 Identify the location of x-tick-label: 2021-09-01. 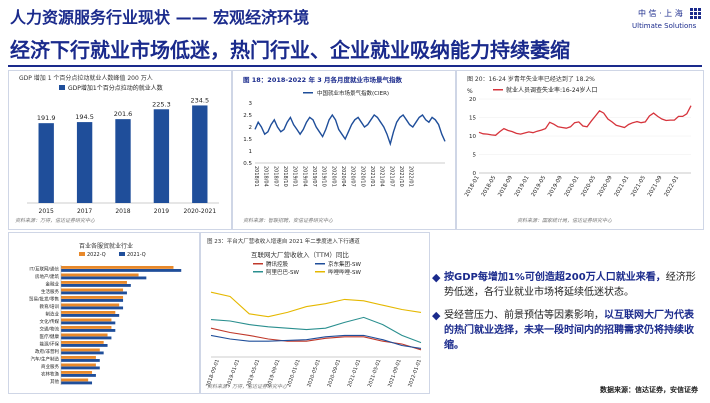
(395, 373).